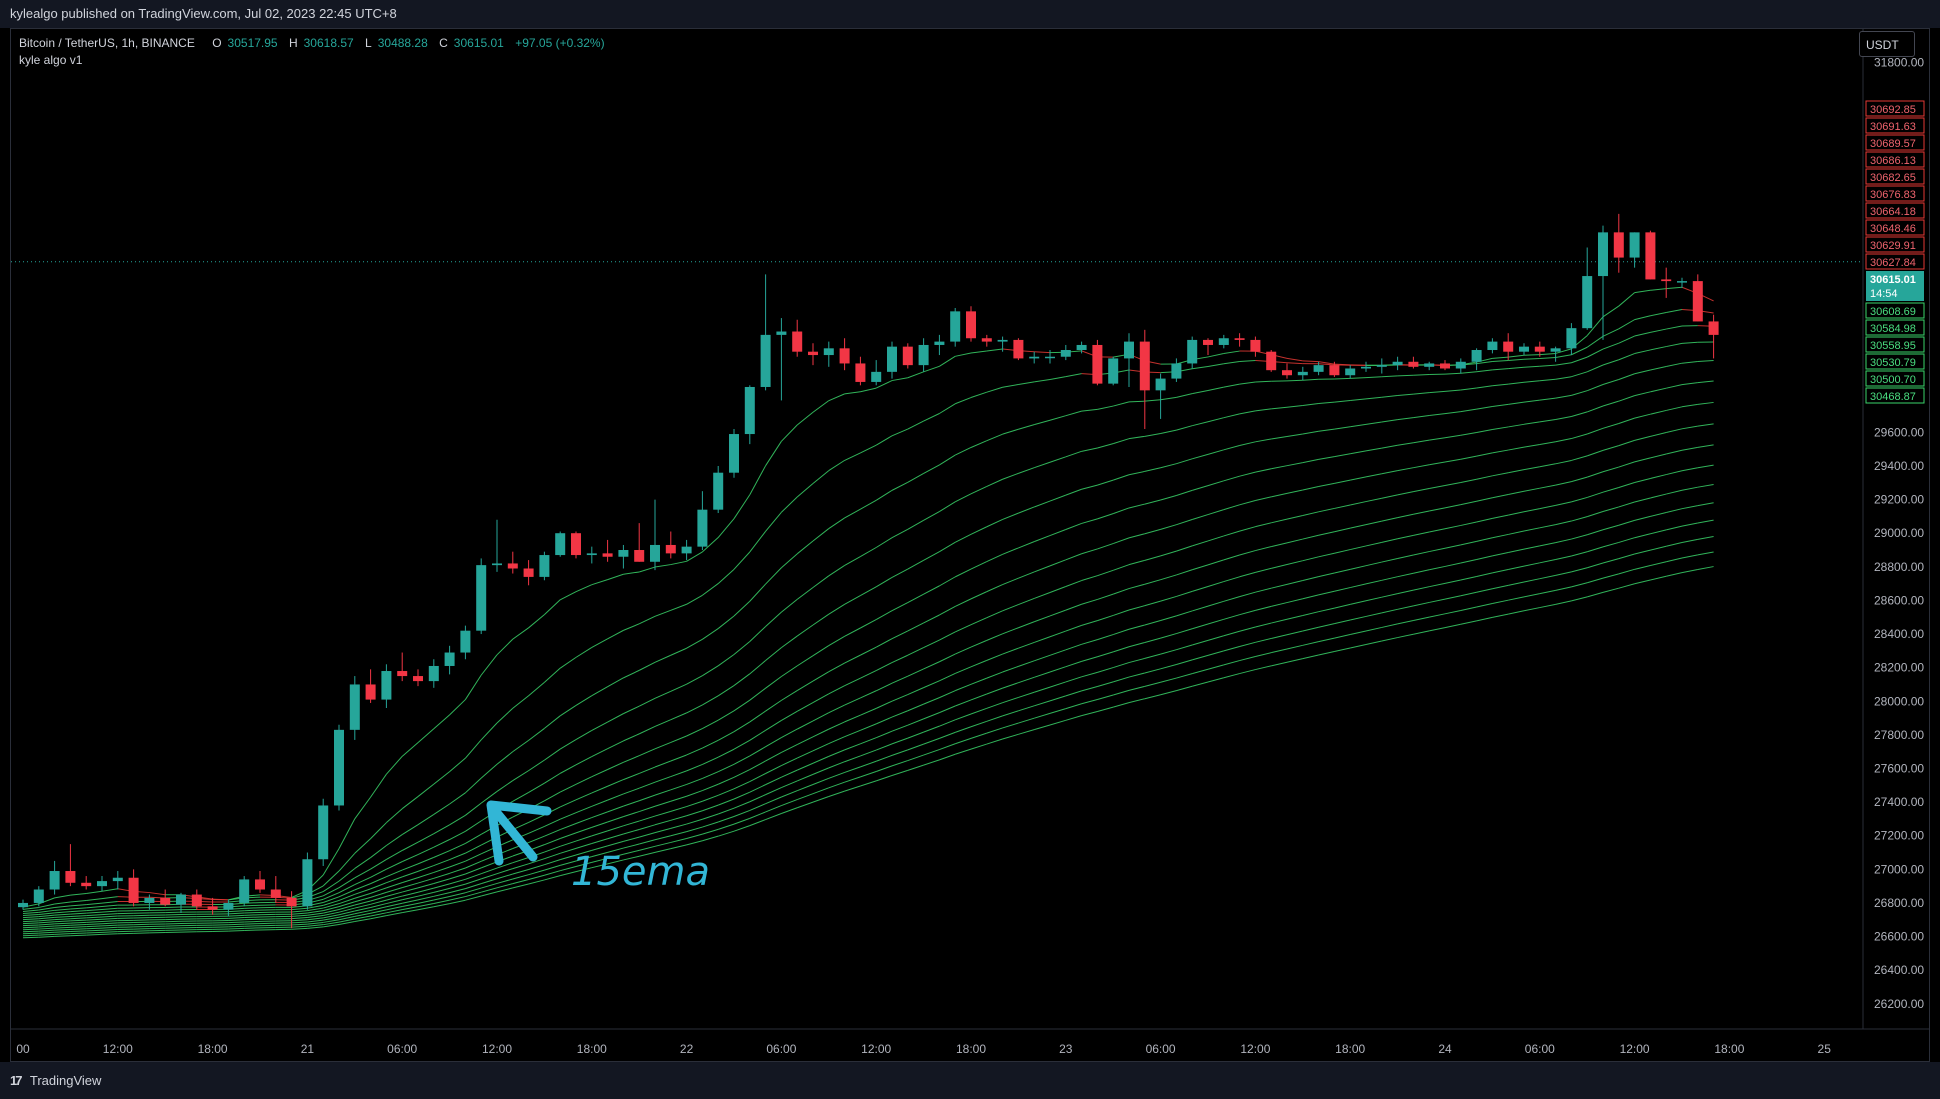  What do you see at coordinates (51, 60) in the screenshot?
I see `indicator-label: kyle algo v1` at bounding box center [51, 60].